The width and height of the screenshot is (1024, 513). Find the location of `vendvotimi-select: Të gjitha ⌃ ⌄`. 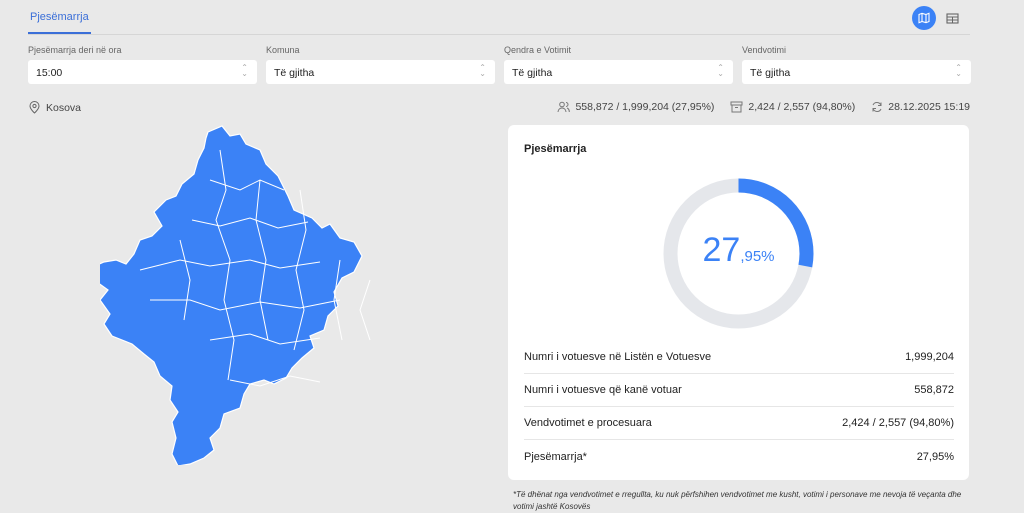

vendvotimi-select: Të gjitha ⌃ ⌄ is located at coordinates (856, 72).